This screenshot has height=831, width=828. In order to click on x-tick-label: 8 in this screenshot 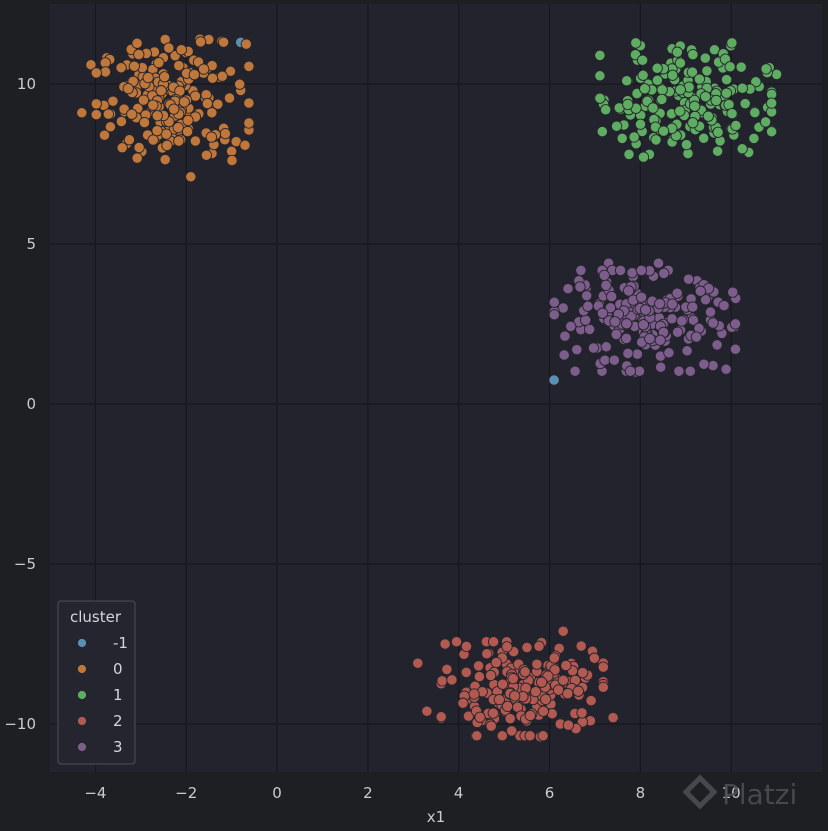, I will do `click(641, 793)`.